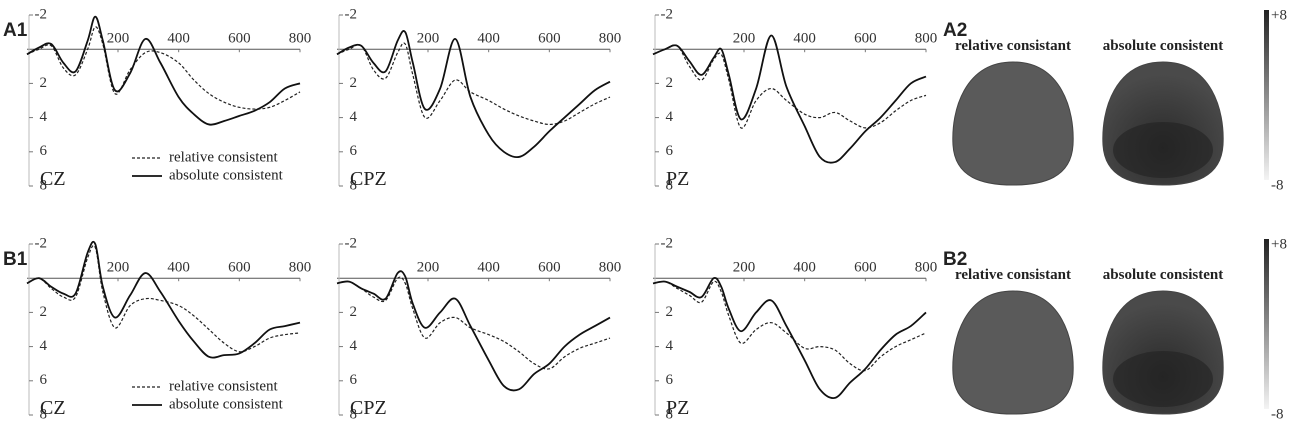  Describe the element at coordinates (1013, 352) in the screenshot. I see `scalp-map` at that location.